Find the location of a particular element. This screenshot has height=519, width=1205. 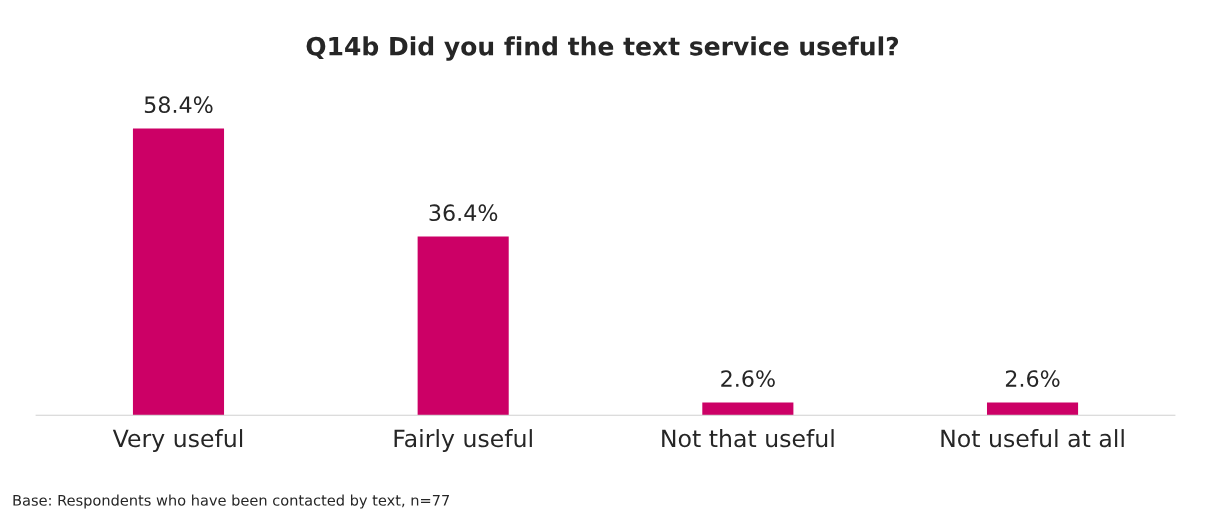

data-label: 36.4% is located at coordinates (463, 213).